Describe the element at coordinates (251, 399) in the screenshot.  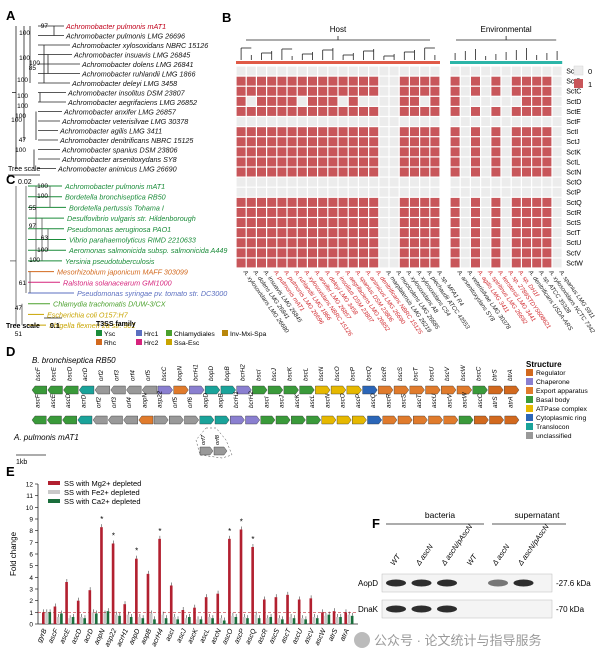
I see `gene-label: bcrH2` at that location.